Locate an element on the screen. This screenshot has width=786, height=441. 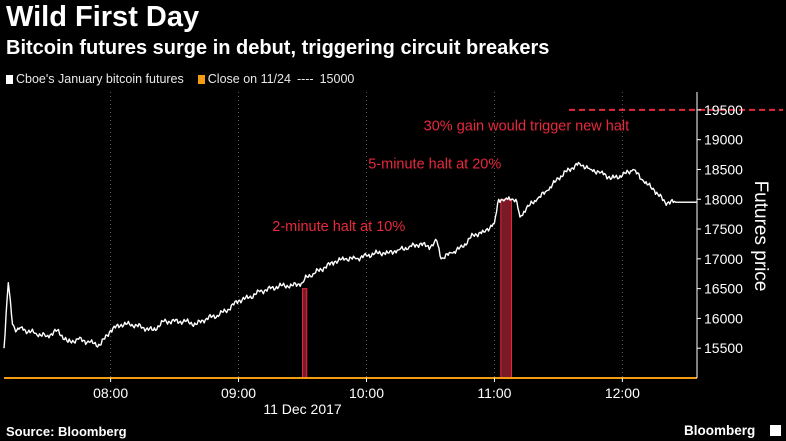
y-tick-label: 15500 is located at coordinates (723, 348).